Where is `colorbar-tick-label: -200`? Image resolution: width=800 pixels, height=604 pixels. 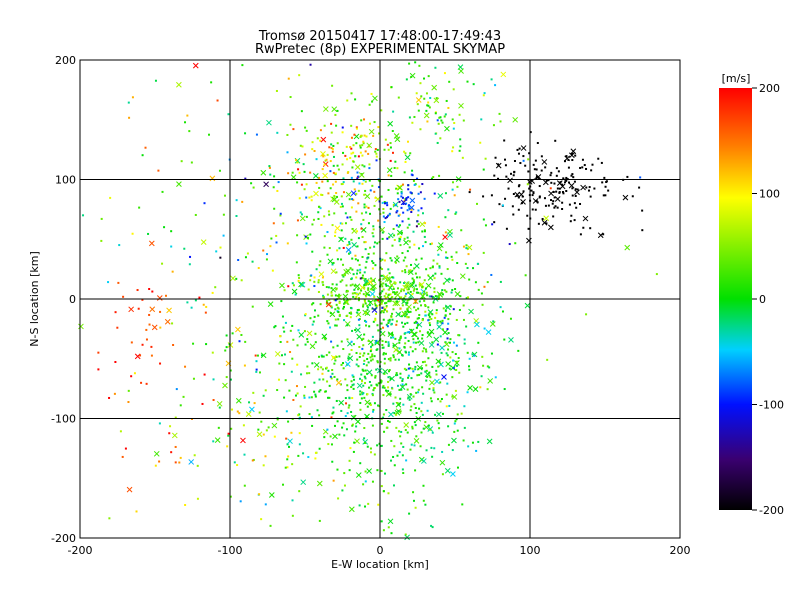
colorbar-tick-label: -200 is located at coordinates (771, 510).